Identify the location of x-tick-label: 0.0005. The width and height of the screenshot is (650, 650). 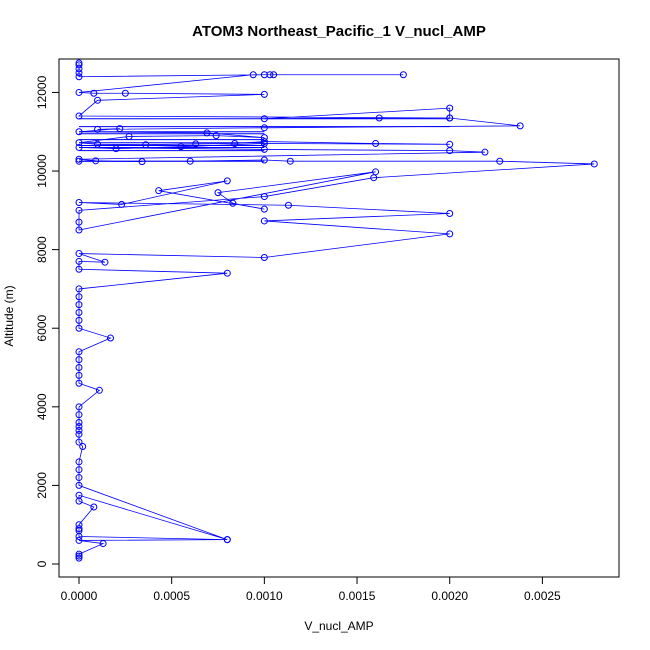
(171, 596).